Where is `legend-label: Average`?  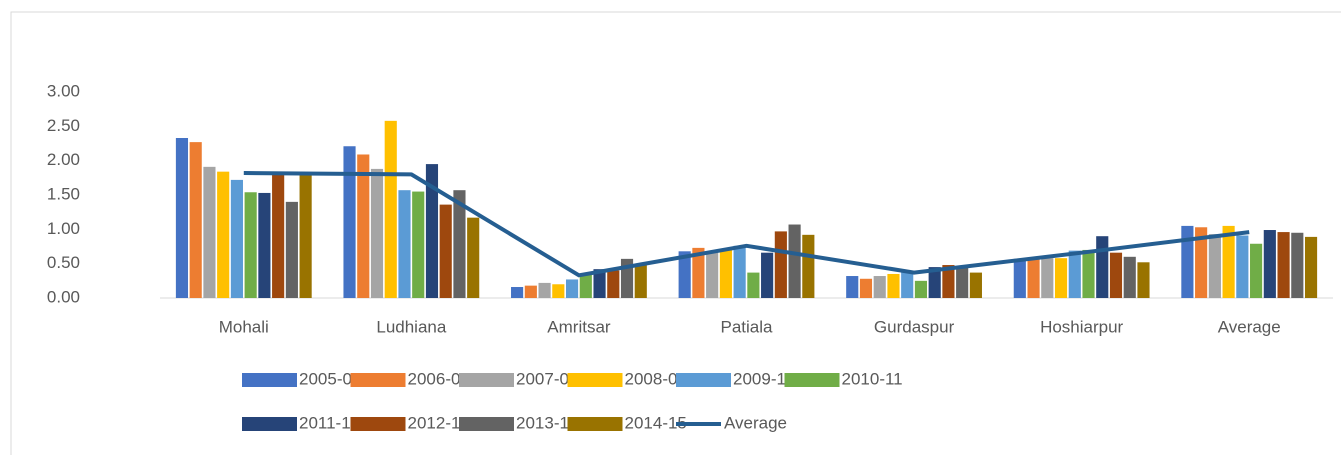
legend-label: Average is located at coordinates (755, 422).